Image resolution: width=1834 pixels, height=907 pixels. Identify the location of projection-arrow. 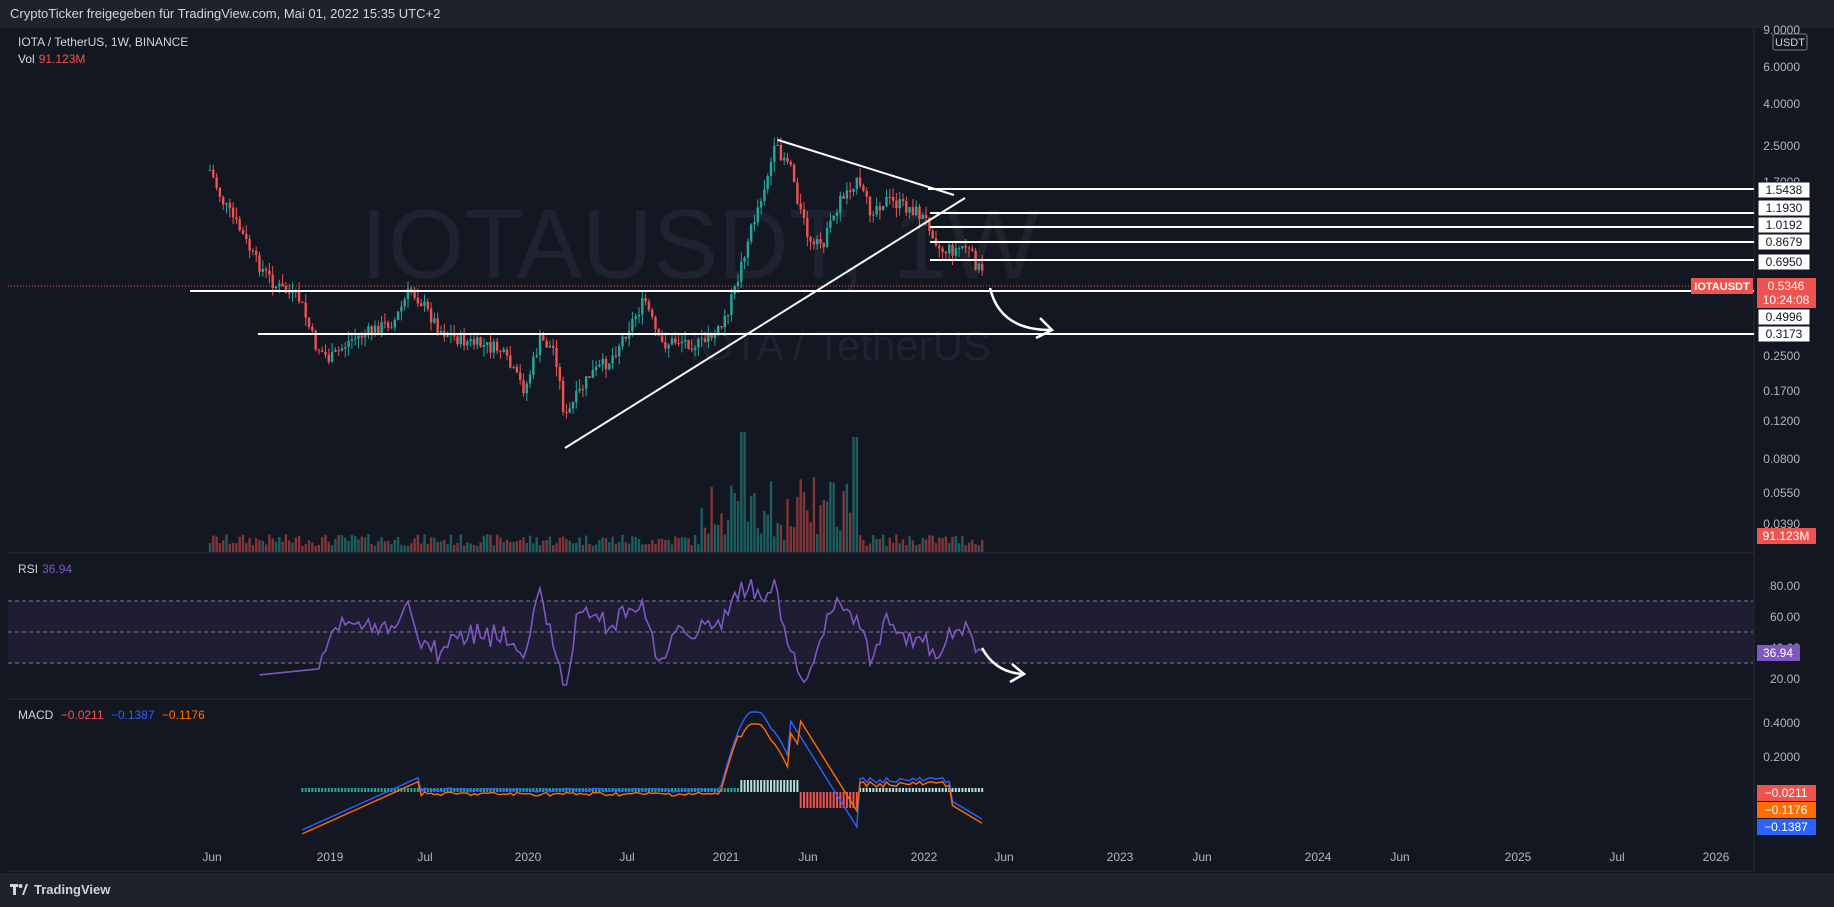
(1019, 309).